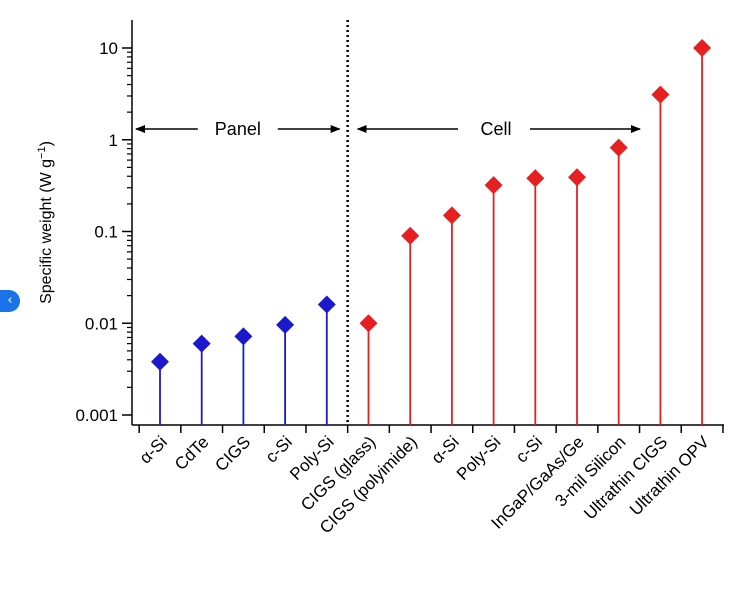 Image resolution: width=731 pixels, height=593 pixels. Describe the element at coordinates (191, 452) in the screenshot. I see `x-category-label: CdTe` at that location.